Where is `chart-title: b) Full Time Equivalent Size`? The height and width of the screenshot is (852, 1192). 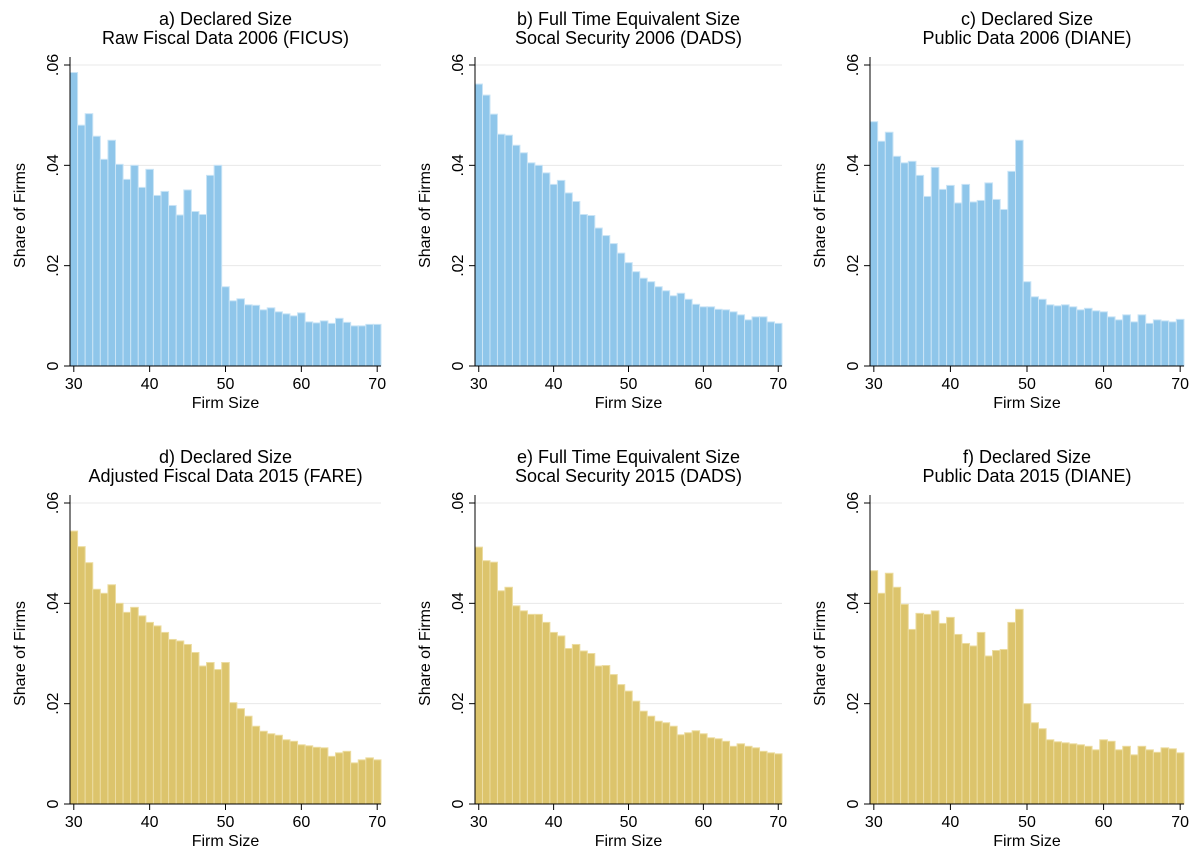
chart-title: b) Full Time Equivalent Size is located at coordinates (628, 19).